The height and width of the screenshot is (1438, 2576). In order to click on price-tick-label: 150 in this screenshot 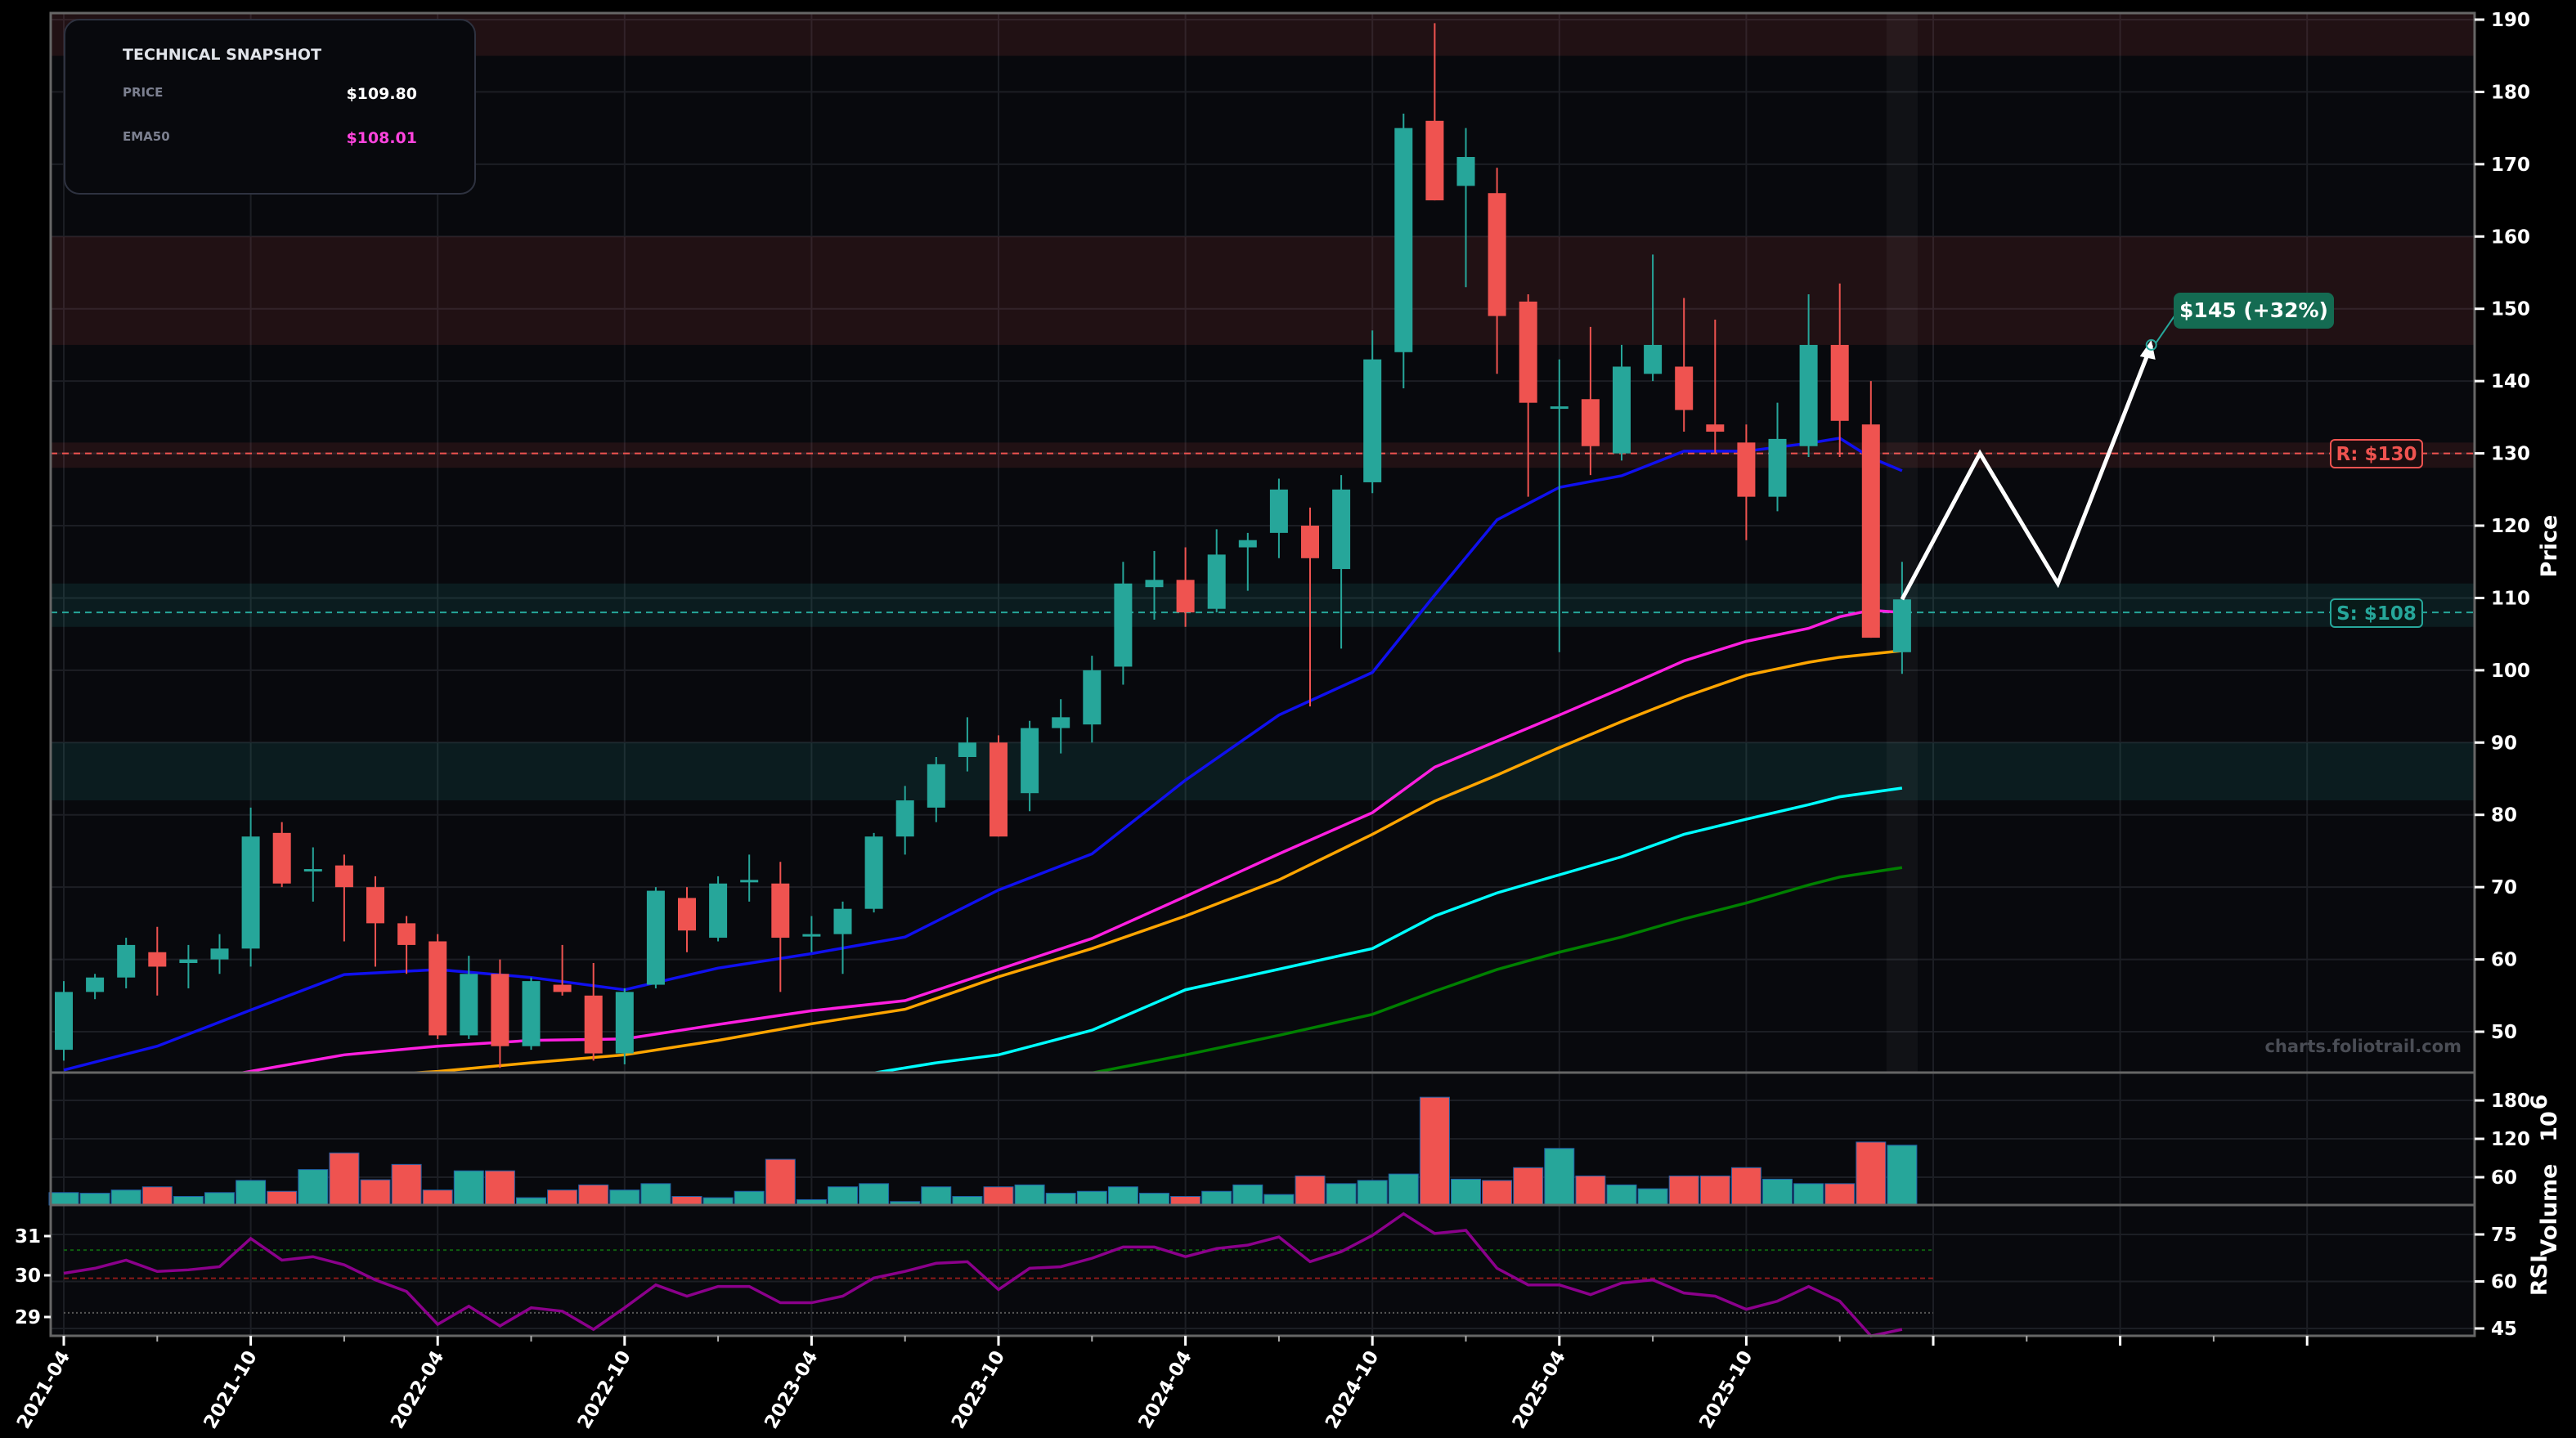, I will do `click(2511, 309)`.